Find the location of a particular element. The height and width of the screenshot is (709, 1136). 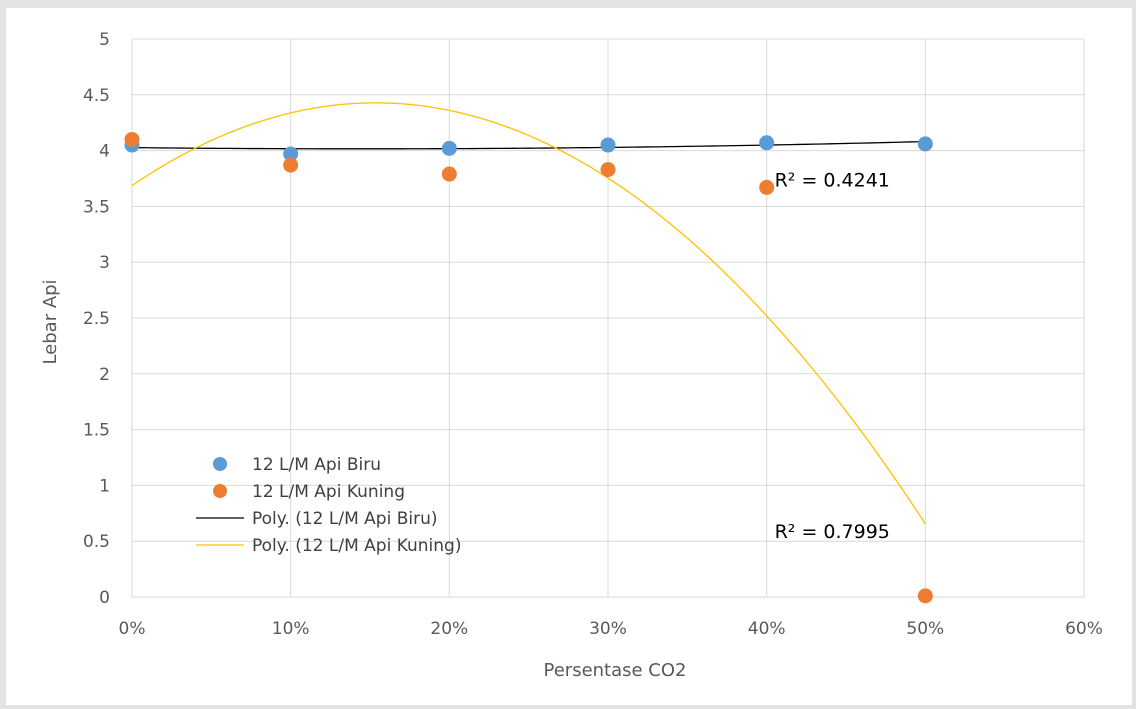

legend-entry: Poly. (12 L/M Api Kuning) is located at coordinates (356, 546).